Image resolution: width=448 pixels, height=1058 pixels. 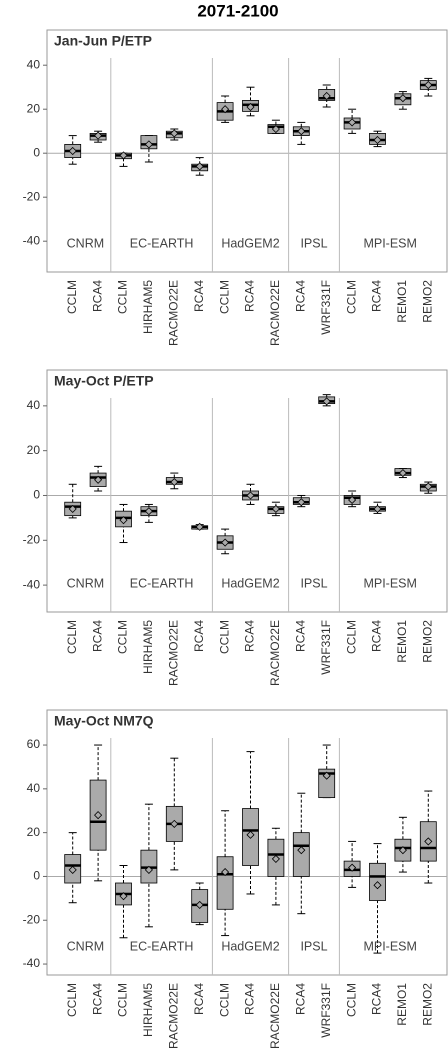 I want to click on panel-title: Jan-Jun P/ETP, so click(x=103, y=41).